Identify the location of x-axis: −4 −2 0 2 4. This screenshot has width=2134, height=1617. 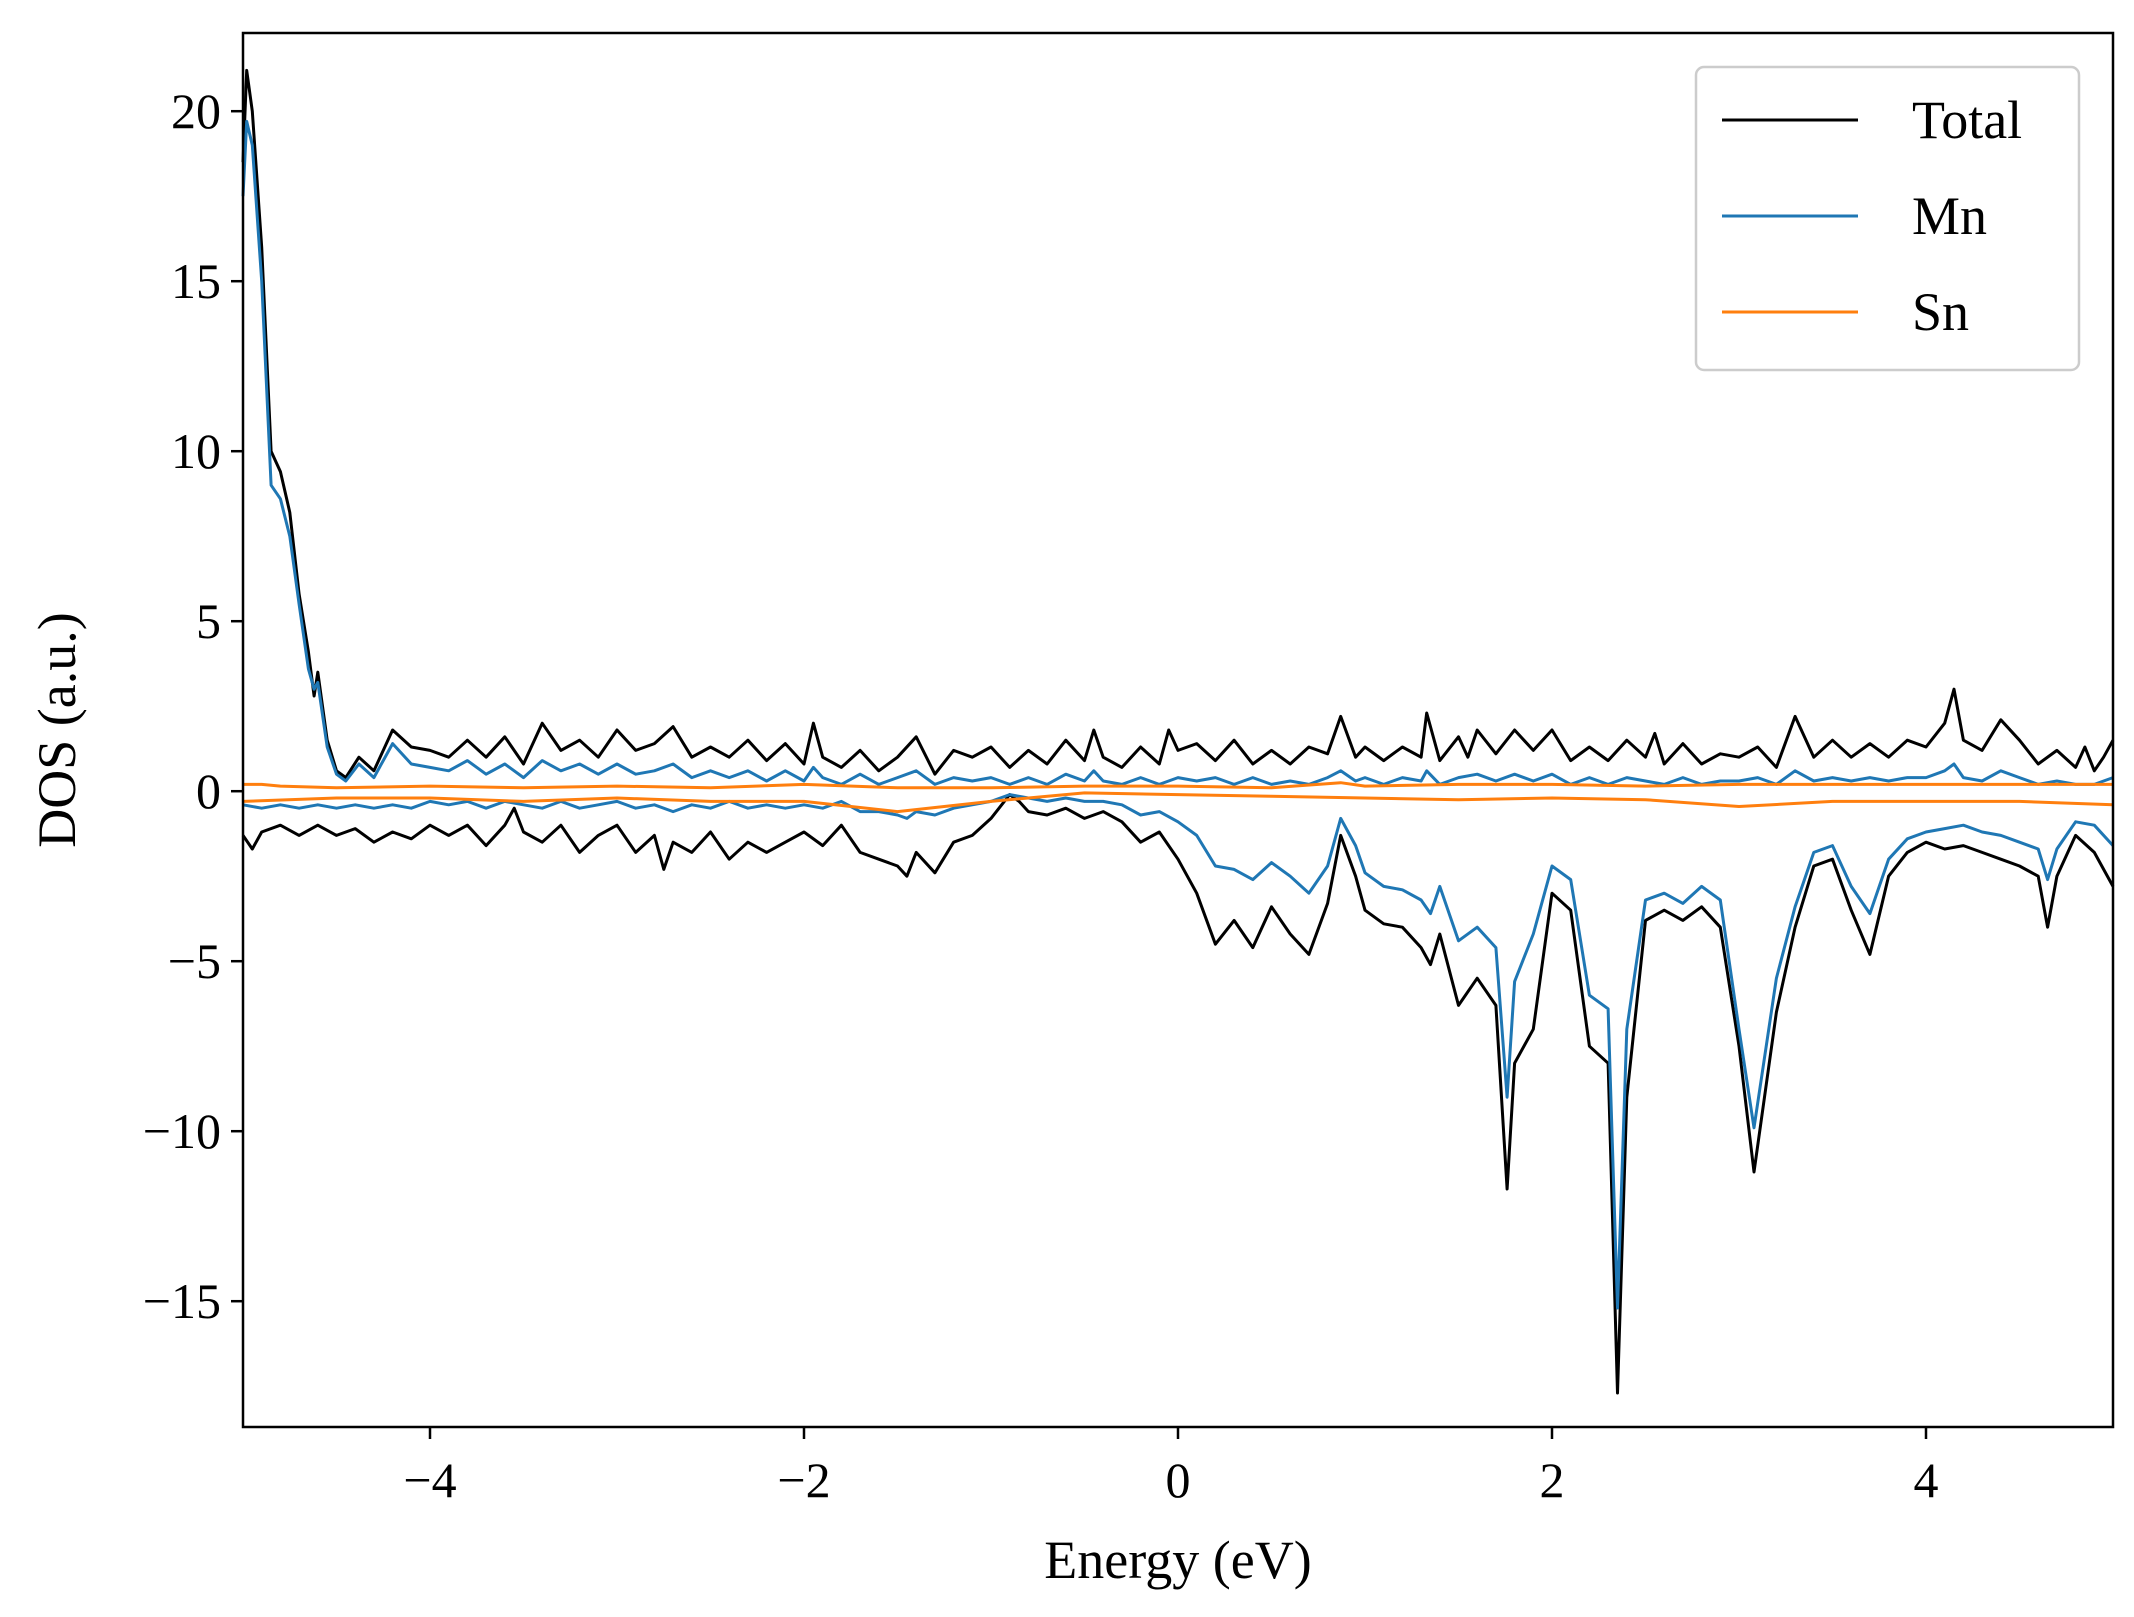
(1171, 1467).